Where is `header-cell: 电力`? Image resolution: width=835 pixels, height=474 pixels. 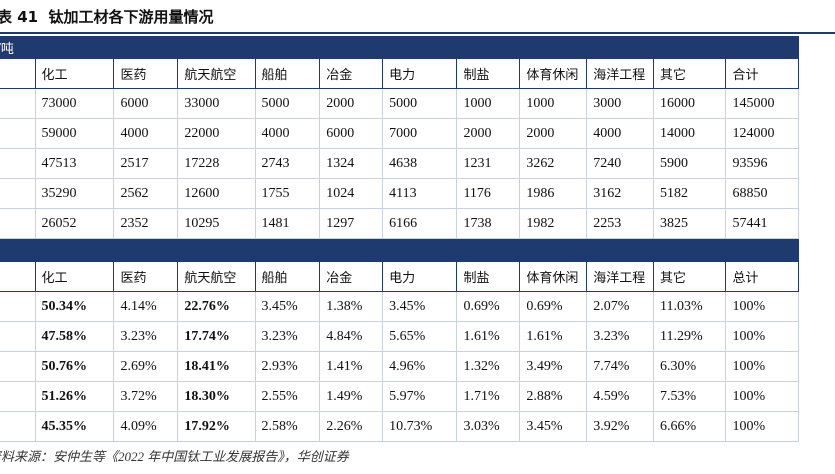 header-cell: 电力 is located at coordinates (420, 73).